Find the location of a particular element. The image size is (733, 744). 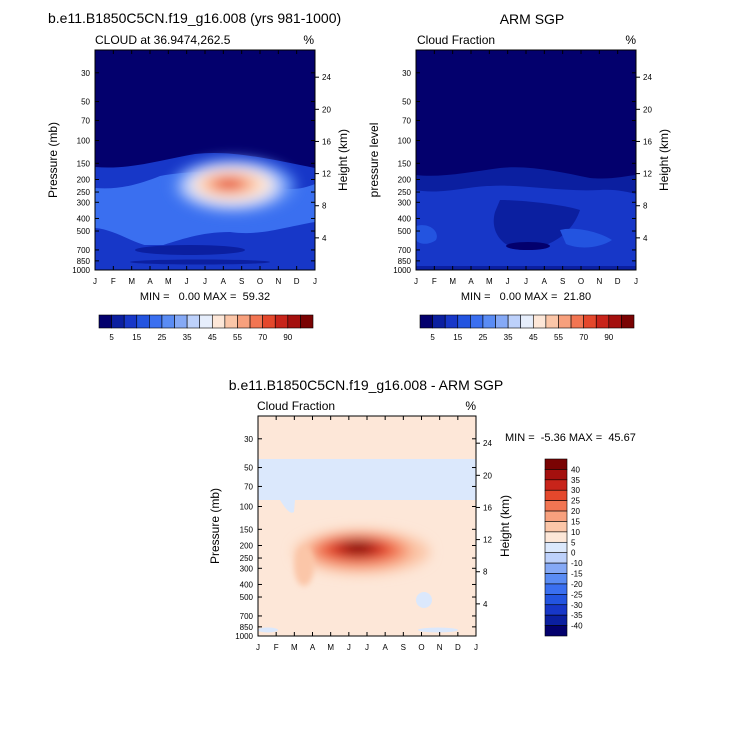

y-tick-label: 300 is located at coordinates (405, 202).